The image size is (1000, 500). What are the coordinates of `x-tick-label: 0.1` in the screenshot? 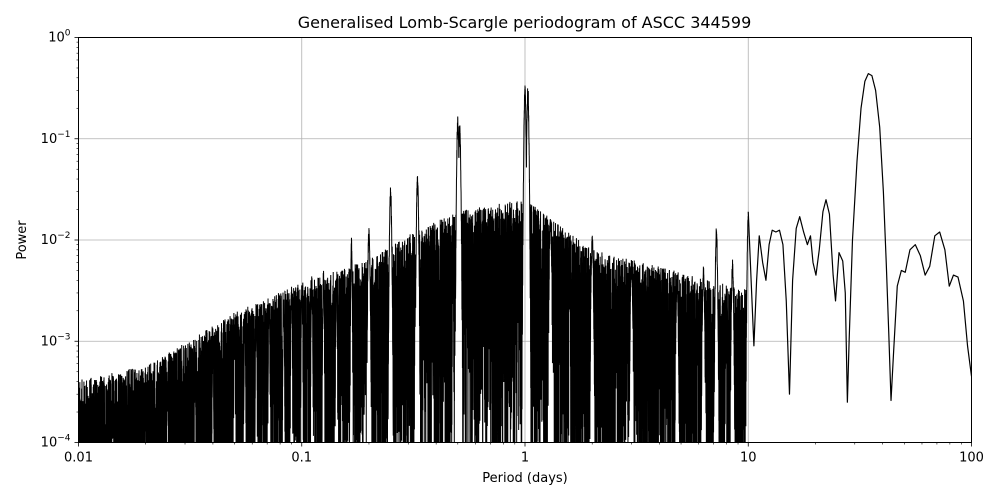 It's located at (301, 458).